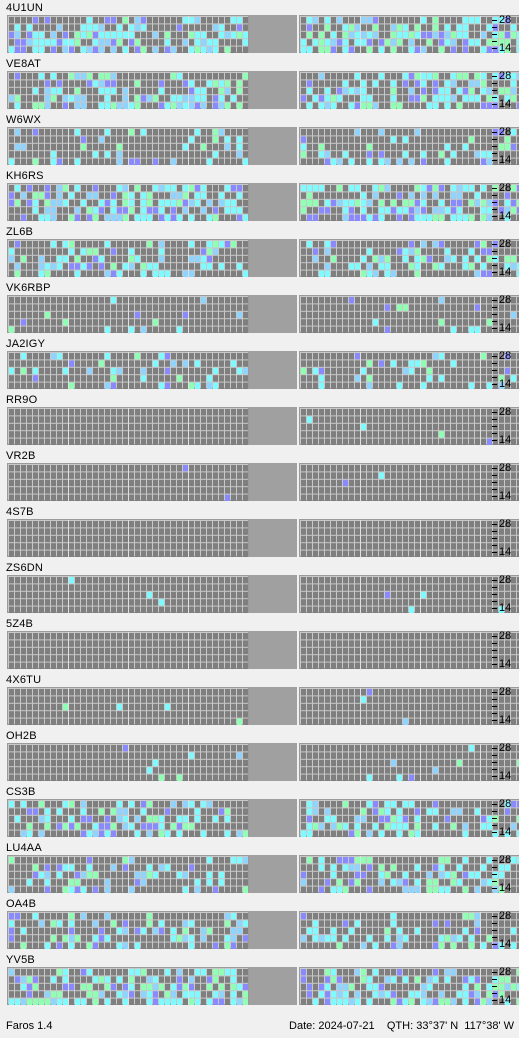 This screenshot has width=519, height=1038. I want to click on axis-tick, so click(494, 496).